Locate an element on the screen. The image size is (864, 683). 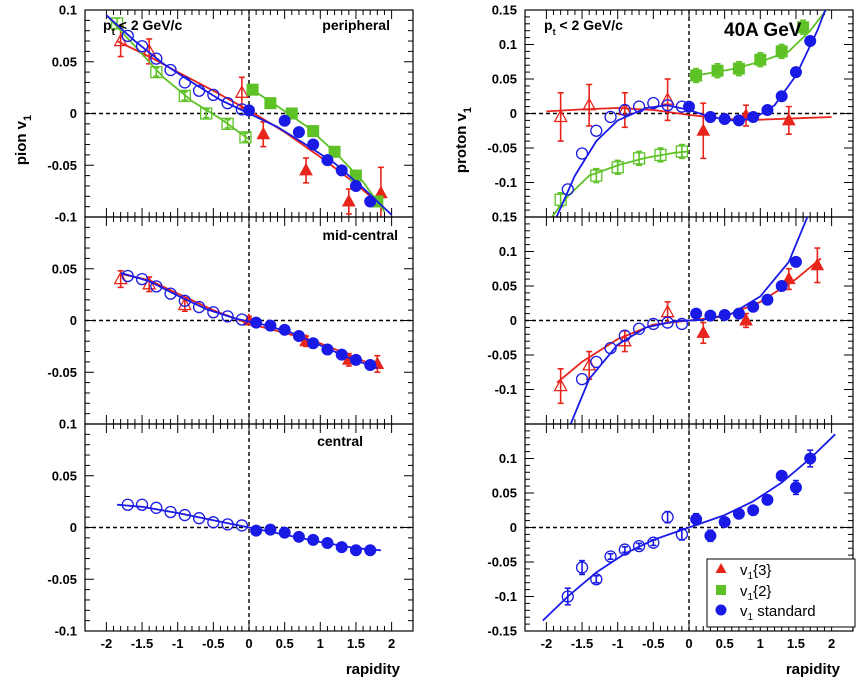
panel-pion-central: -0.1 -0.05 0 0.05 0.1 -2 -1.5 -1 -0.5 0 0.5 1 1.5 2 is located at coordinates (230, 534).